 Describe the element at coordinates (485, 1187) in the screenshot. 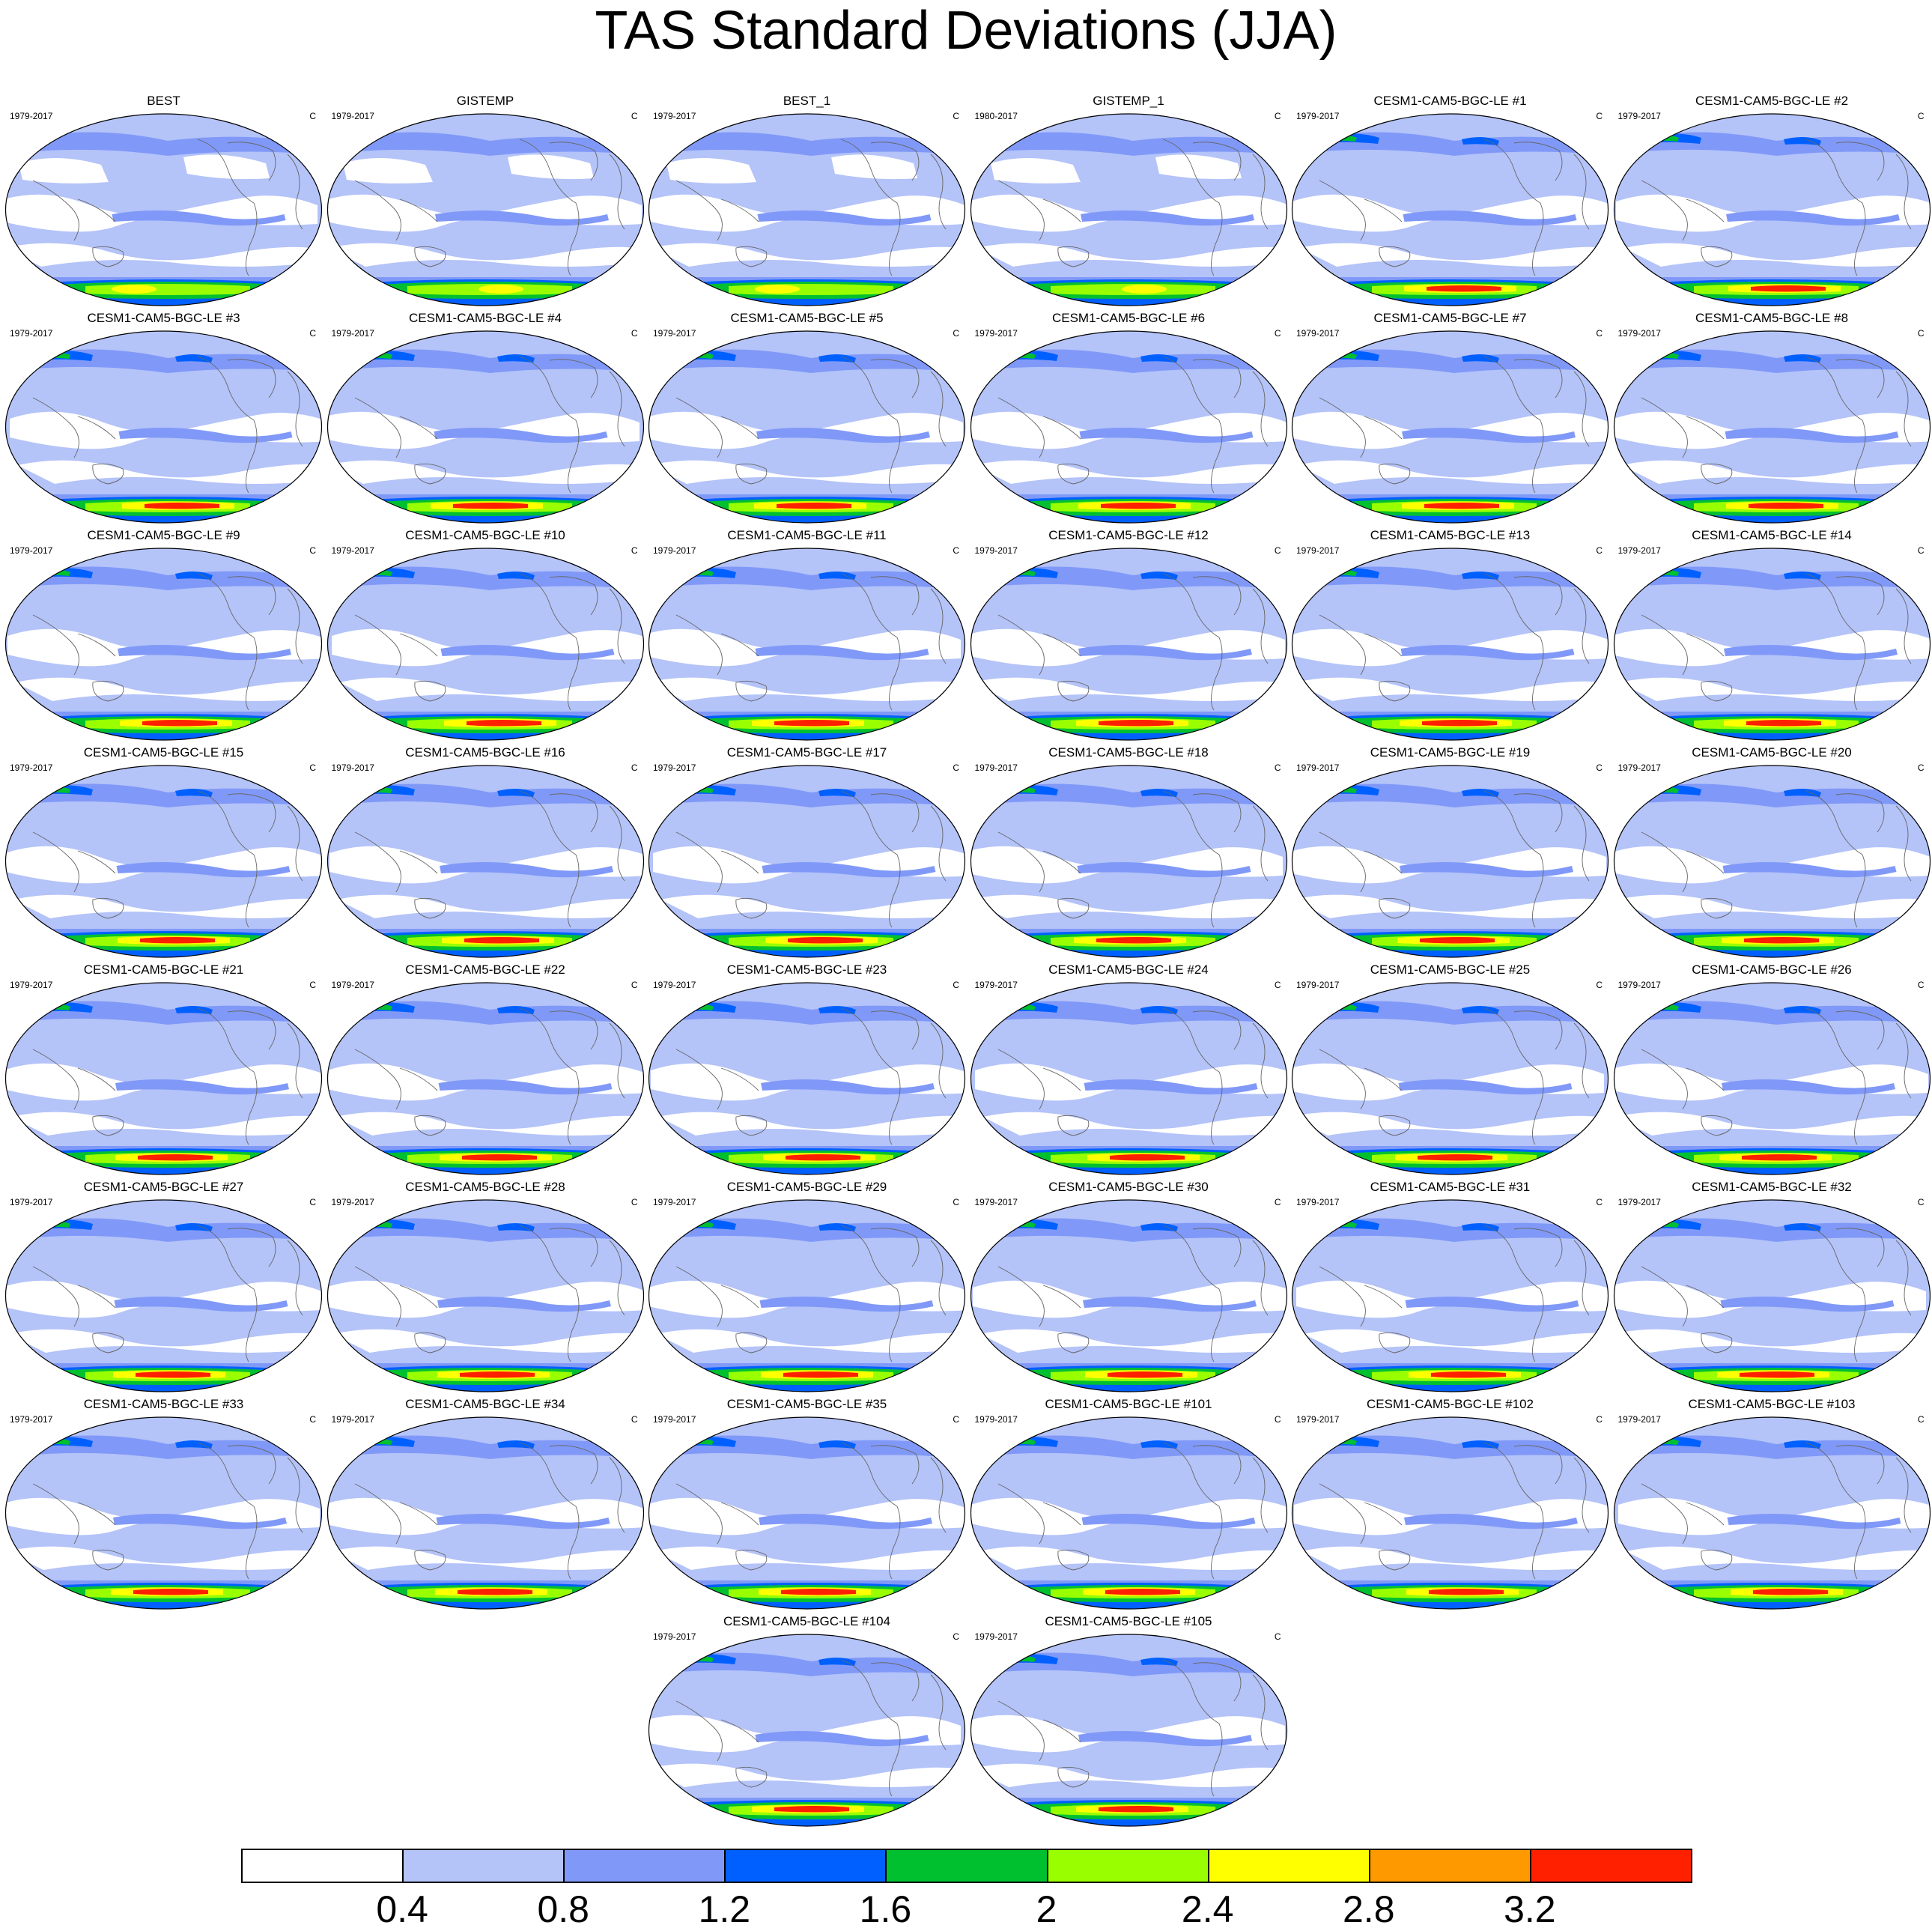

I see `panel-title: CESM1-CAM5-BGC-LE #28` at that location.